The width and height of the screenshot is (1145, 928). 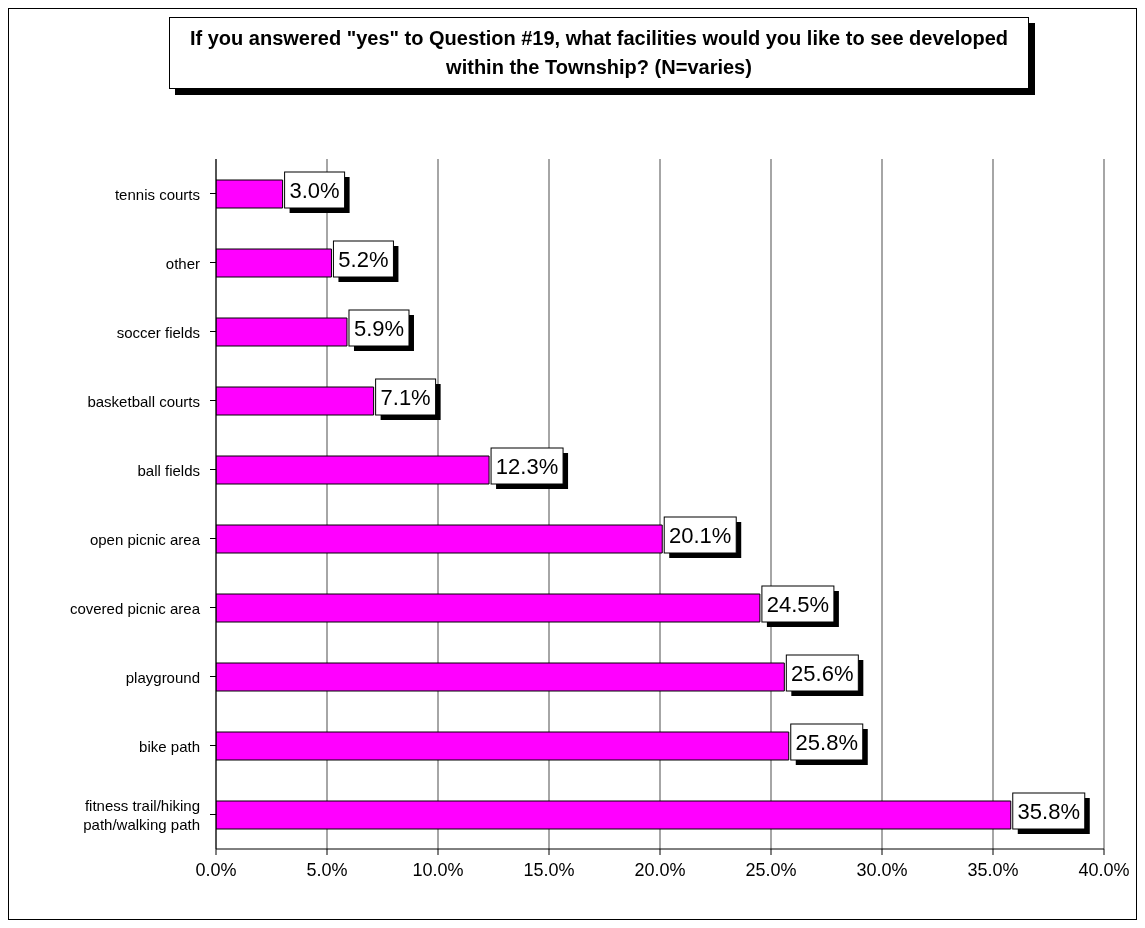 What do you see at coordinates (771, 869) in the screenshot?
I see `x-tick-label: 25.0%` at bounding box center [771, 869].